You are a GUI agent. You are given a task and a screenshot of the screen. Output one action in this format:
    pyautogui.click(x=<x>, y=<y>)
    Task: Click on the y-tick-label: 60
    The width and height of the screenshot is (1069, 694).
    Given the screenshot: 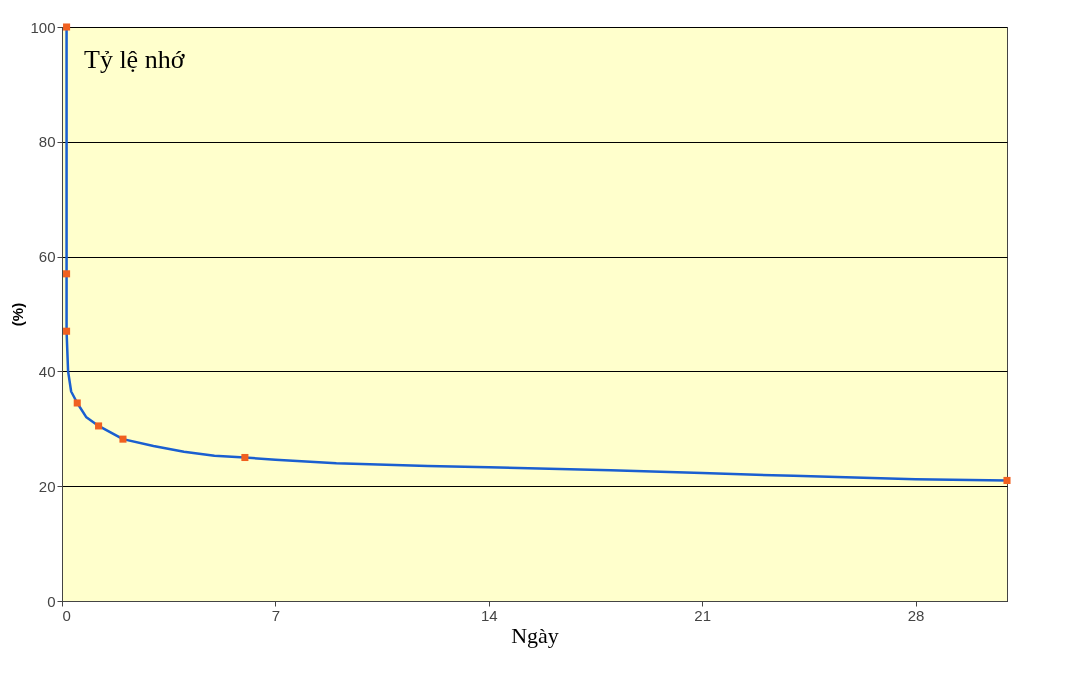 What is the action you would take?
    pyautogui.click(x=47, y=257)
    